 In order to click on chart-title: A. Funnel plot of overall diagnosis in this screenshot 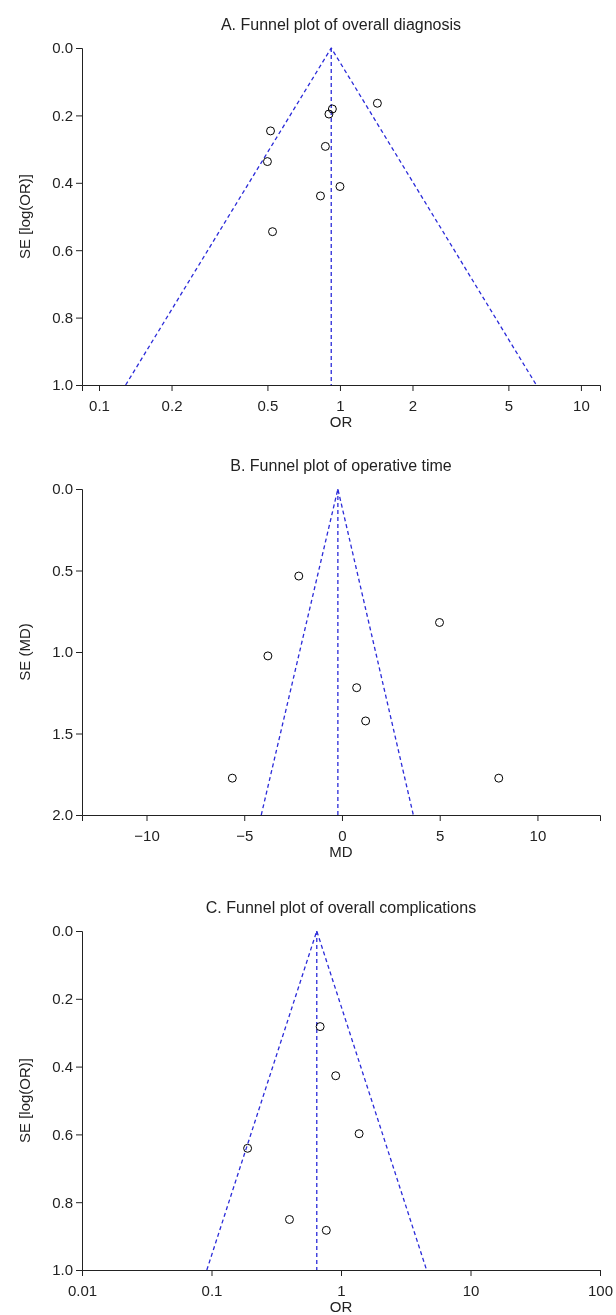, I will do `click(341, 24)`.